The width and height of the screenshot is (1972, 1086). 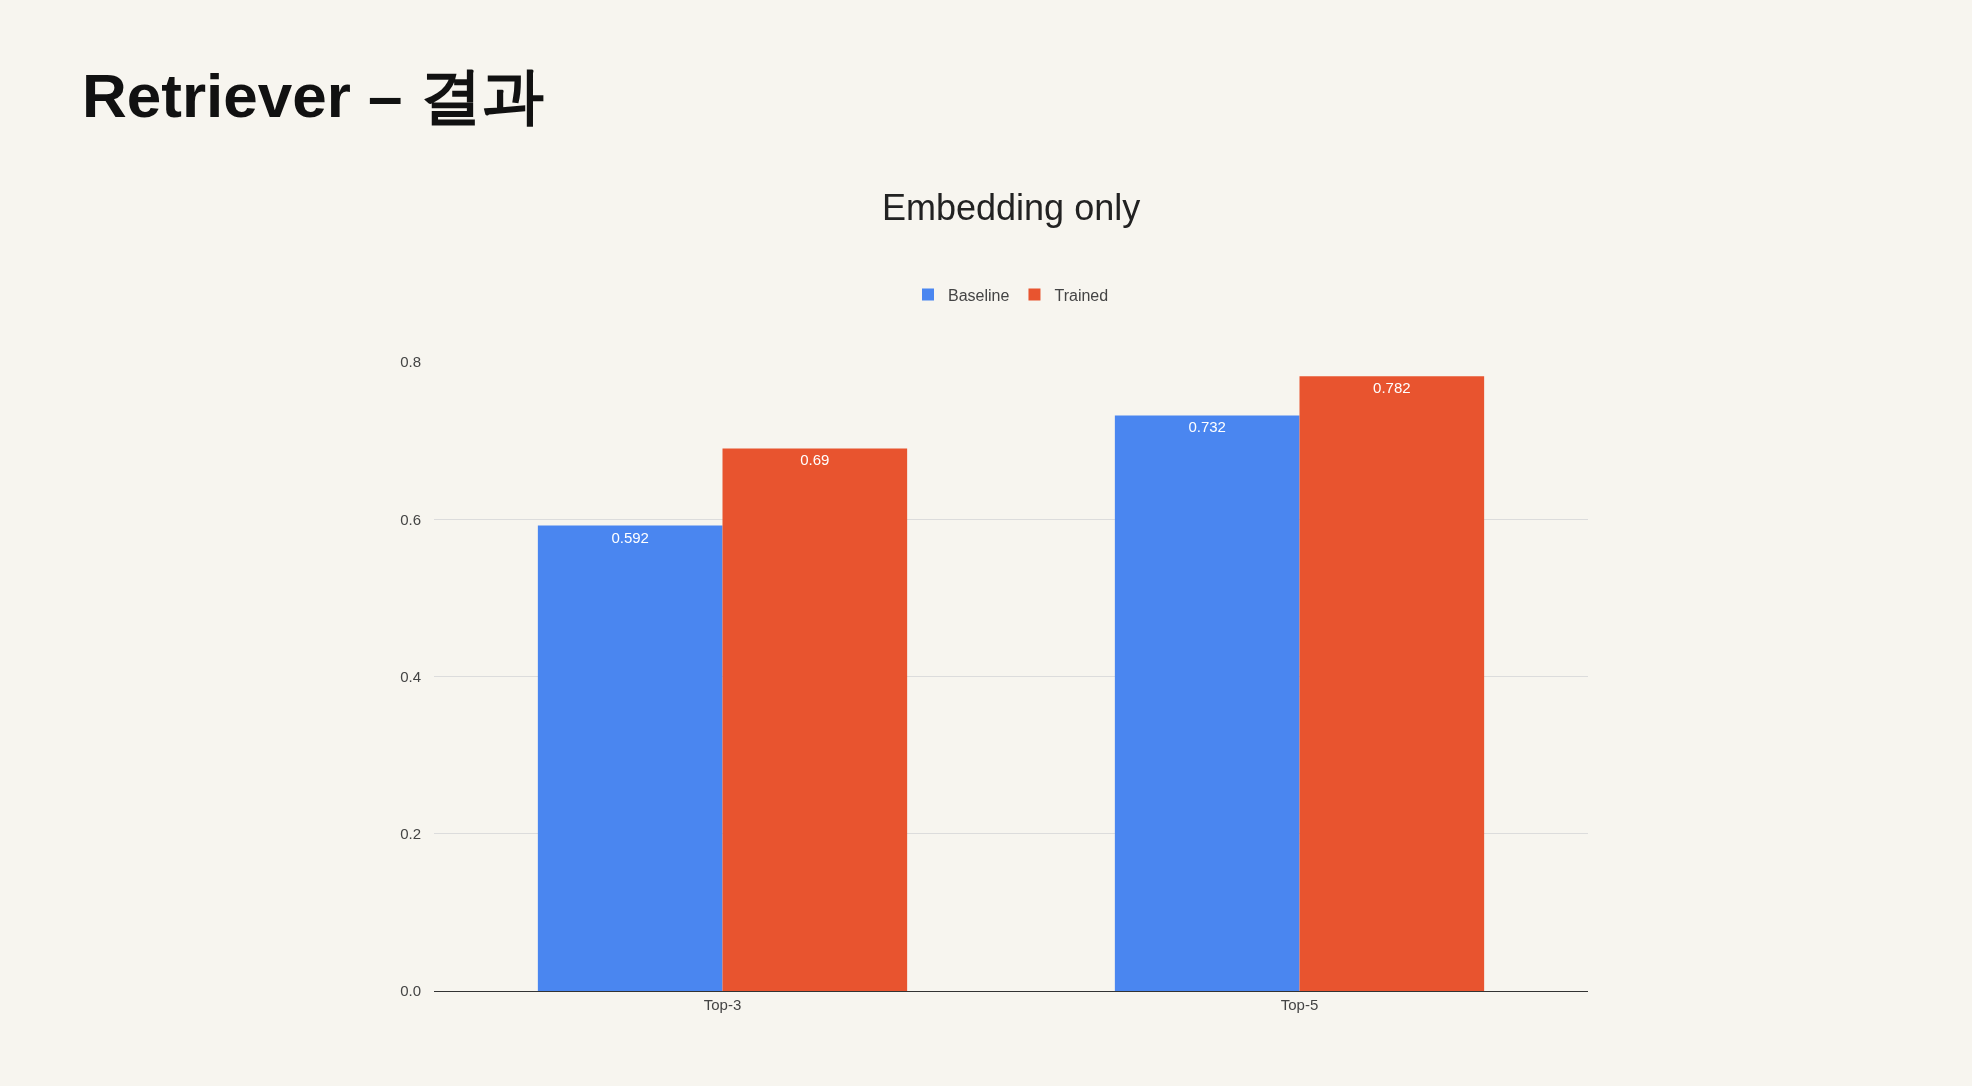 What do you see at coordinates (1011, 207) in the screenshot?
I see `chart-subtitle: Embedding only` at bounding box center [1011, 207].